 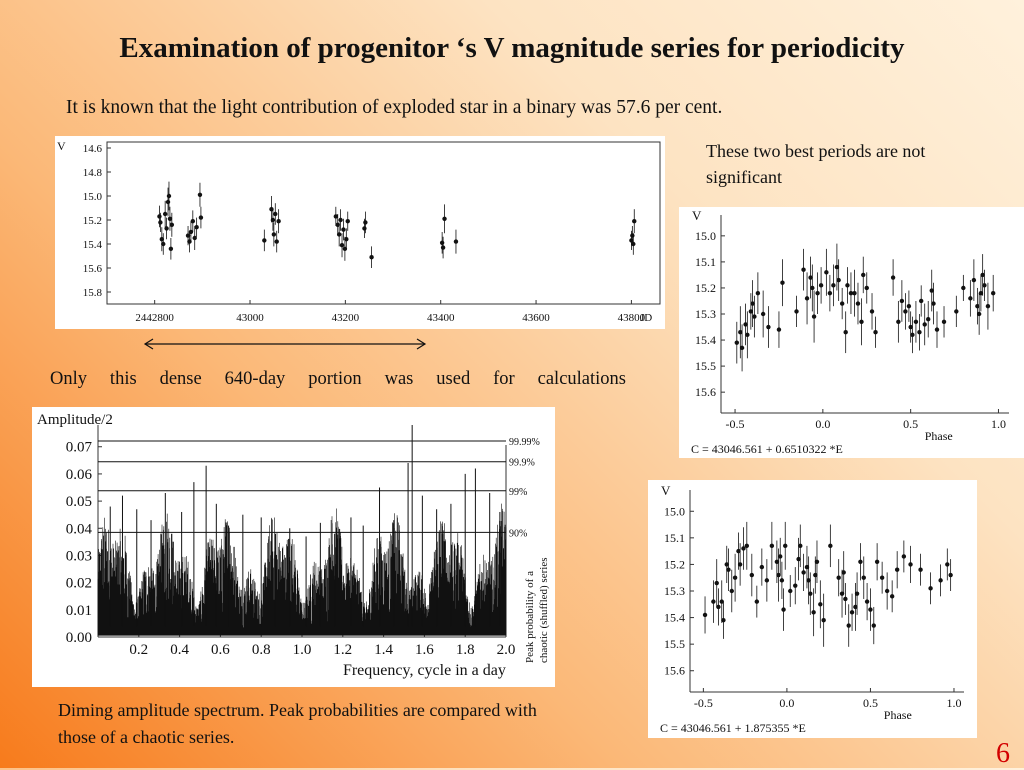 I want to click on y-tick-label: 0.01, so click(x=79, y=611).